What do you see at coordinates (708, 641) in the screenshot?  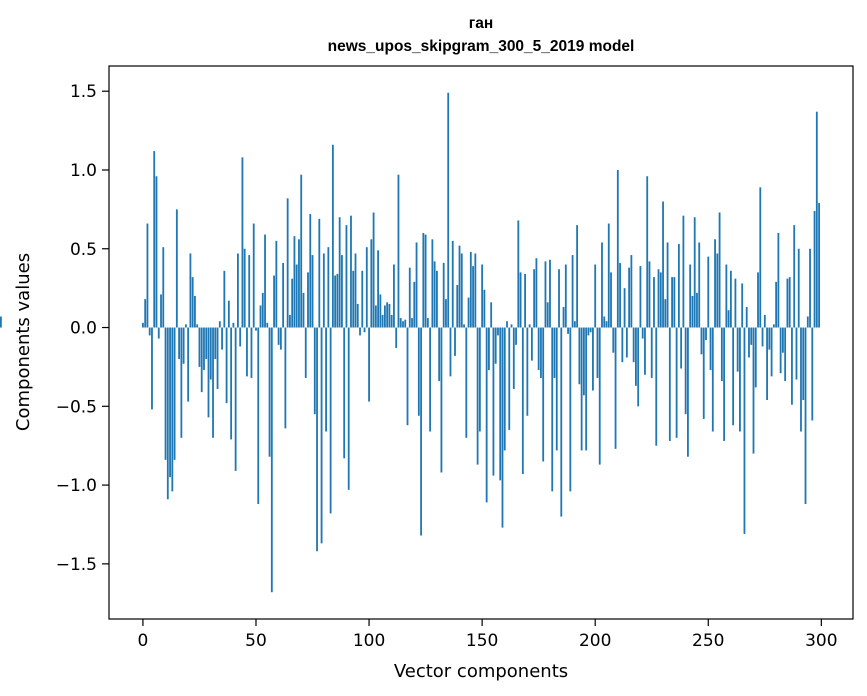 I see `x-tick-label: 250` at bounding box center [708, 641].